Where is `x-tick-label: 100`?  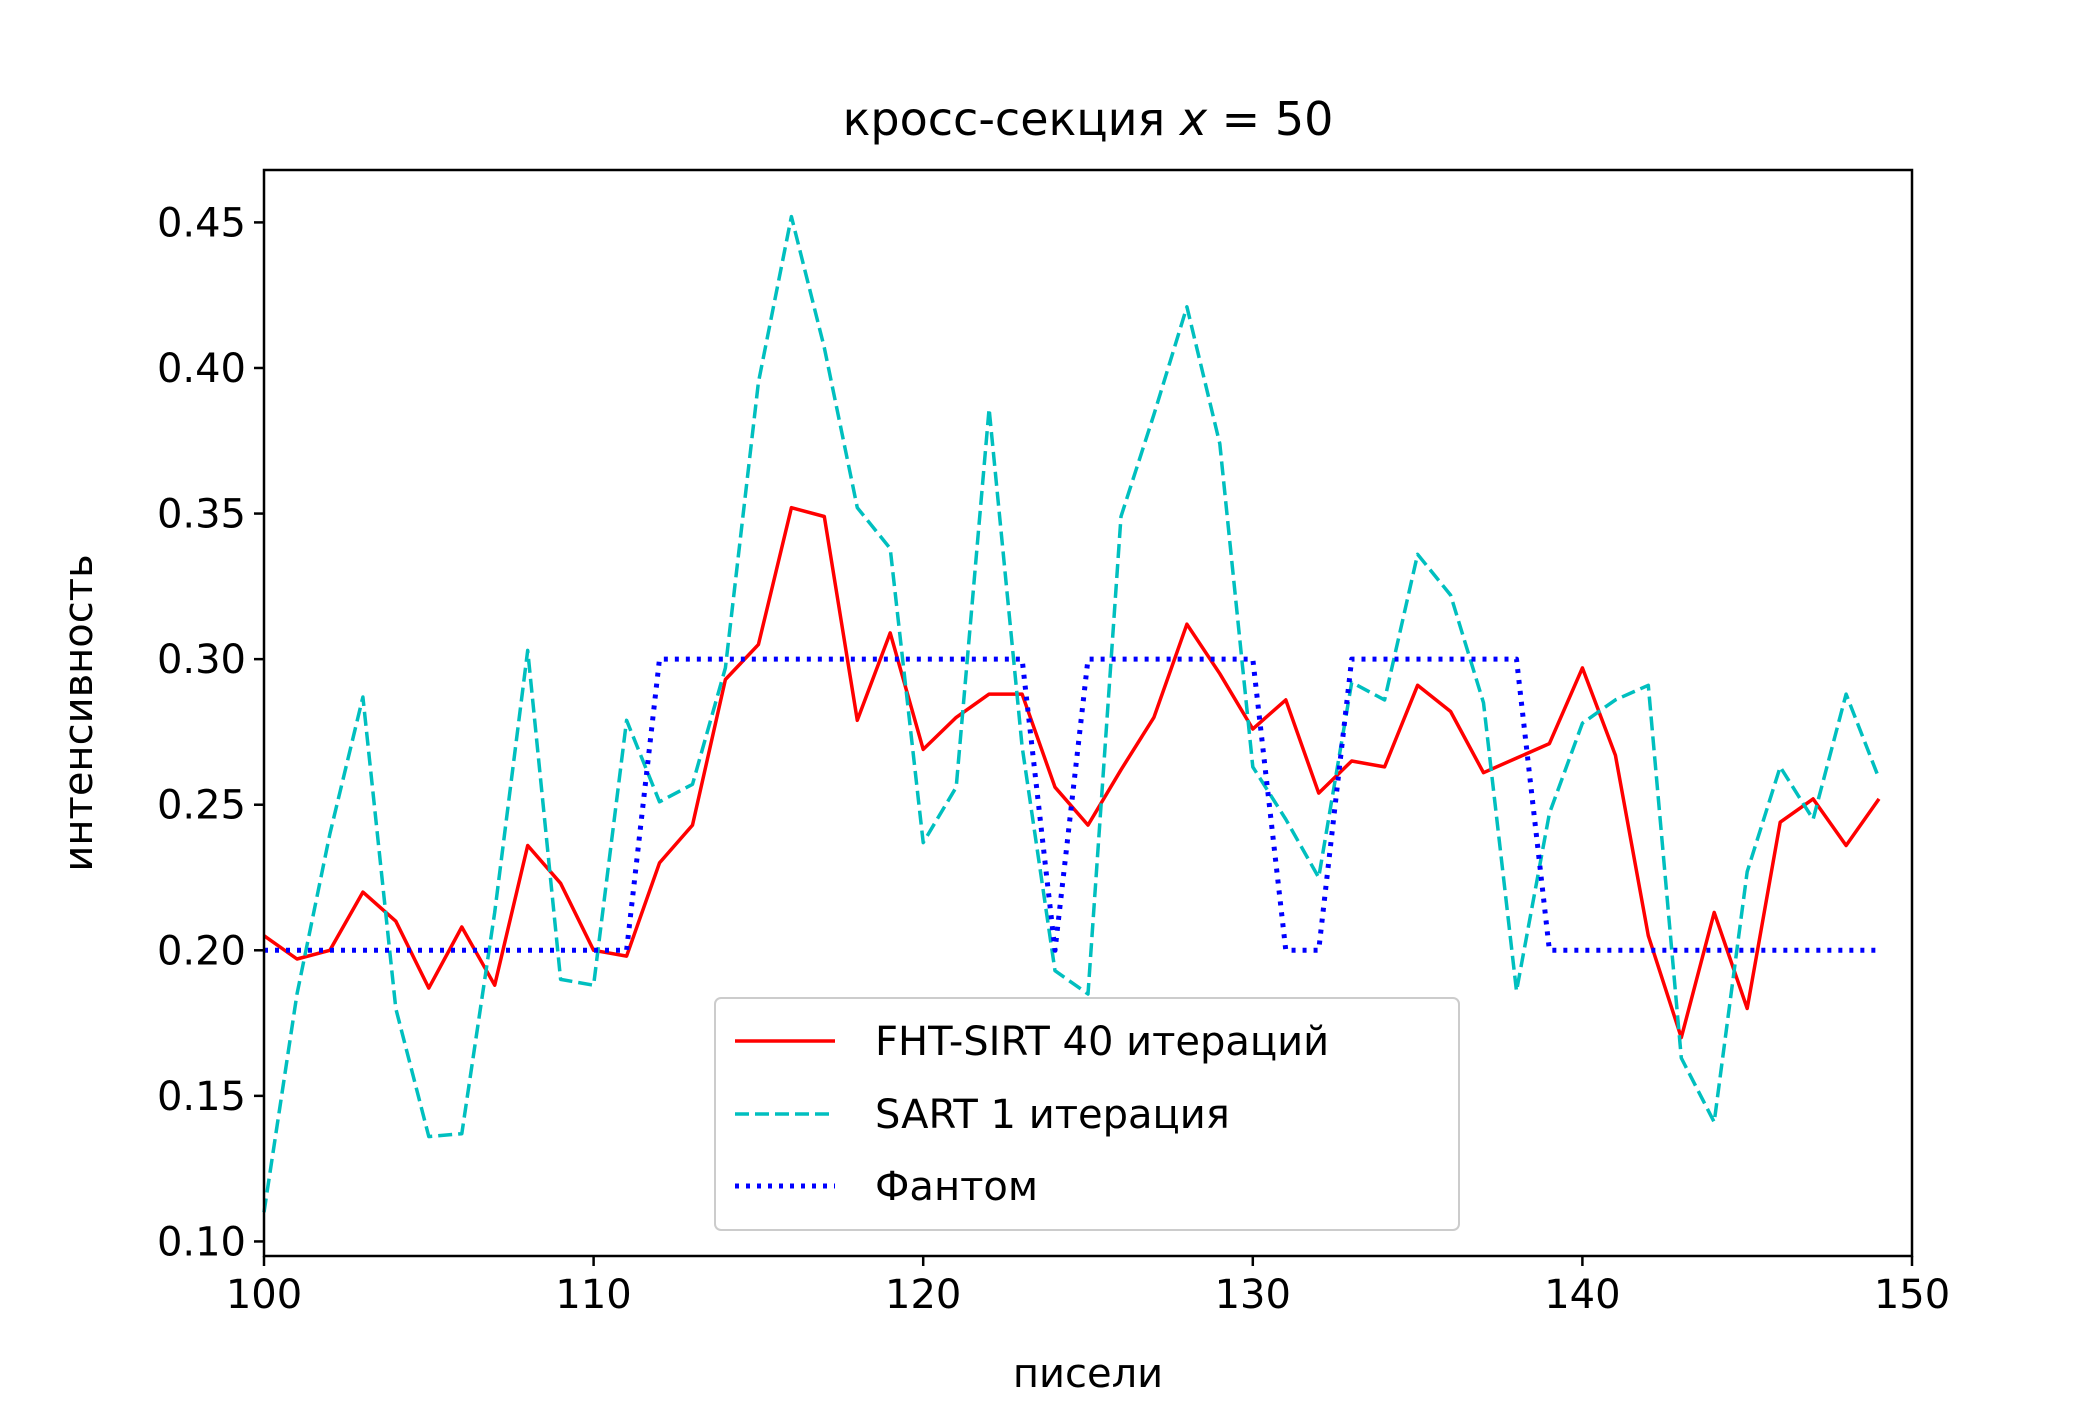
x-tick-label: 100 is located at coordinates (264, 1295).